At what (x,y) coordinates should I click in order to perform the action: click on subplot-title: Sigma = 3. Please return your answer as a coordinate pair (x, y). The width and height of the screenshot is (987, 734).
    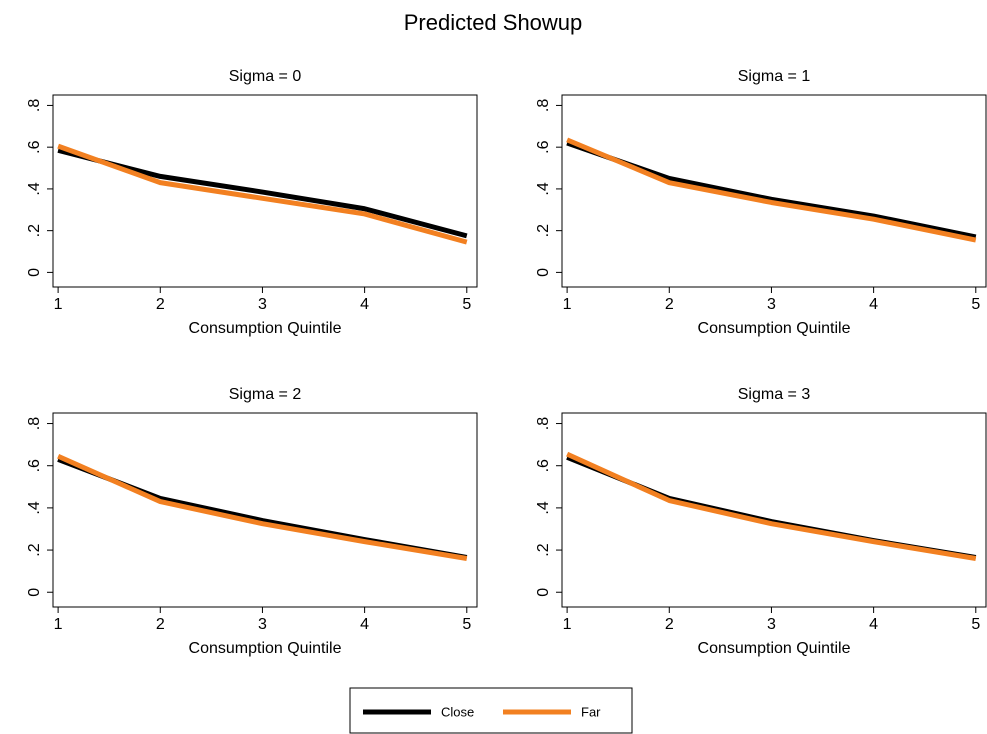
    Looking at the image, I should click on (774, 394).